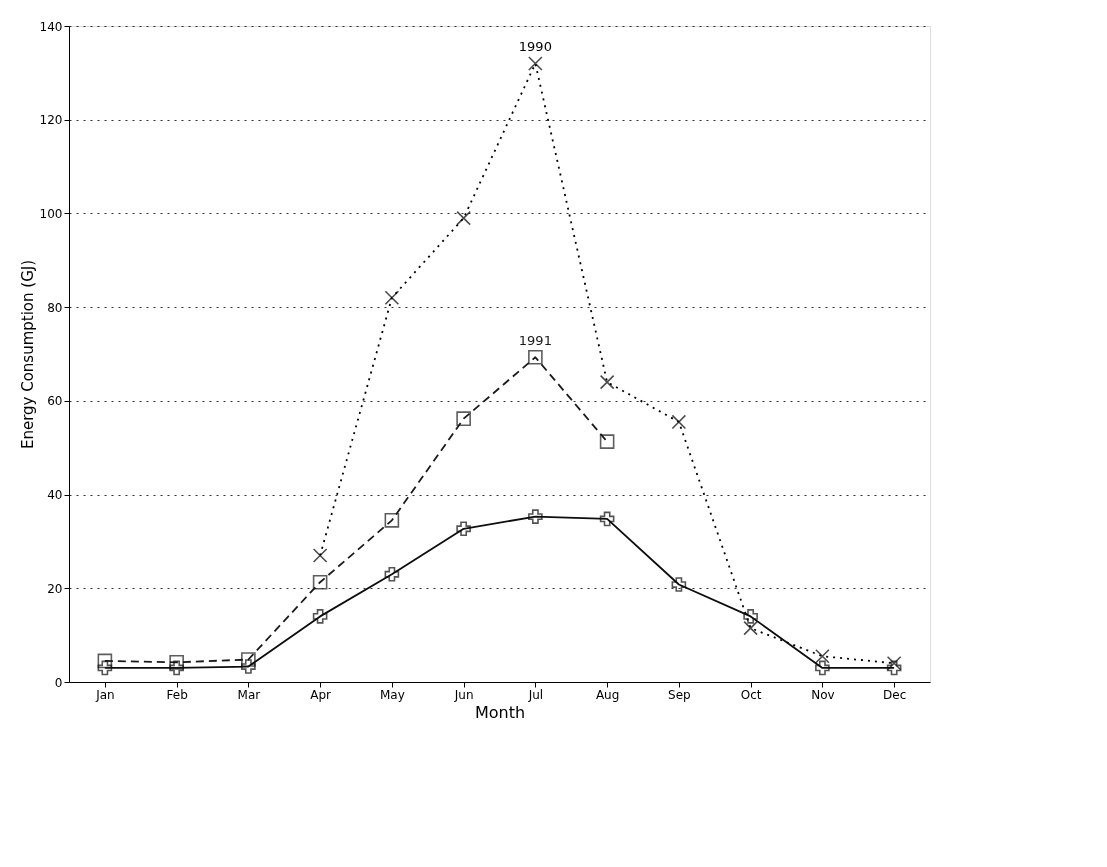 This screenshot has height=867, width=1107. I want to click on x-tick-label: Mar, so click(249, 694).